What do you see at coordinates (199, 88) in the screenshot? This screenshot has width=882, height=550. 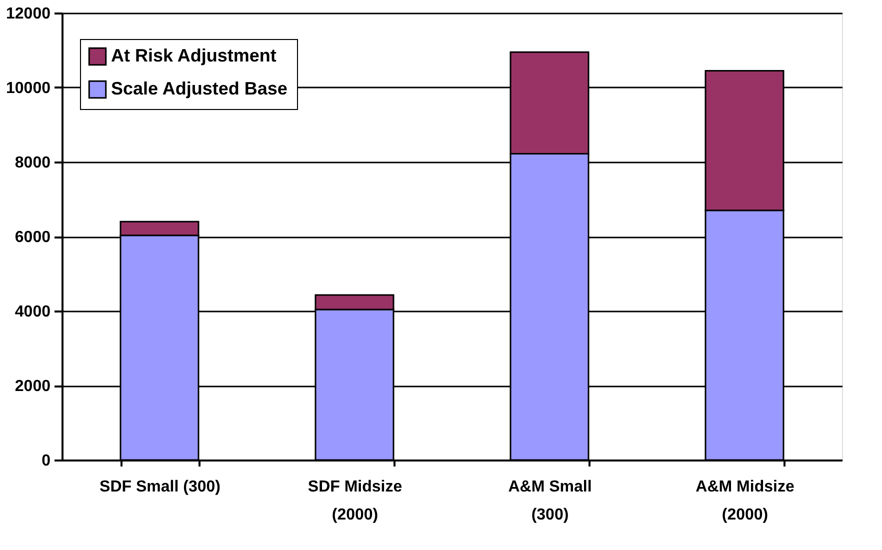 I see `legend-label: Scale Adjusted Base` at bounding box center [199, 88].